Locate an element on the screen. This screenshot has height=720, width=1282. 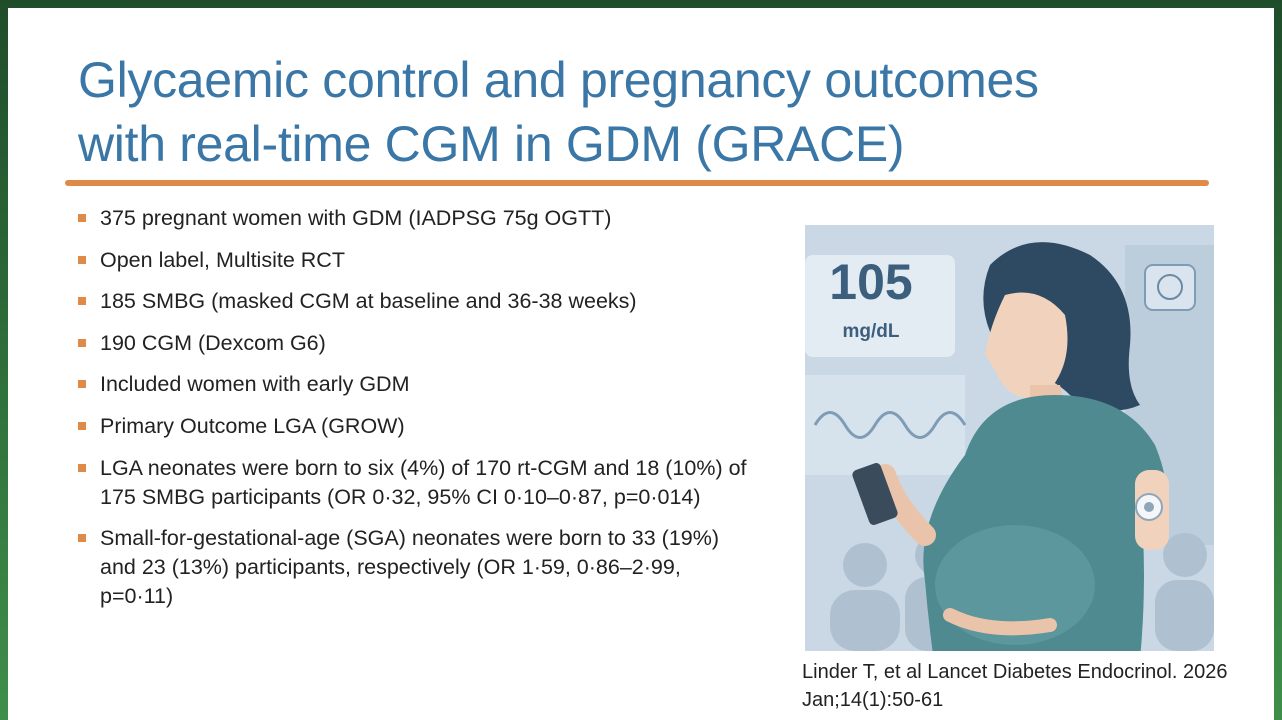
bullet: Open label, Multisite RCT is located at coordinates (418, 260).